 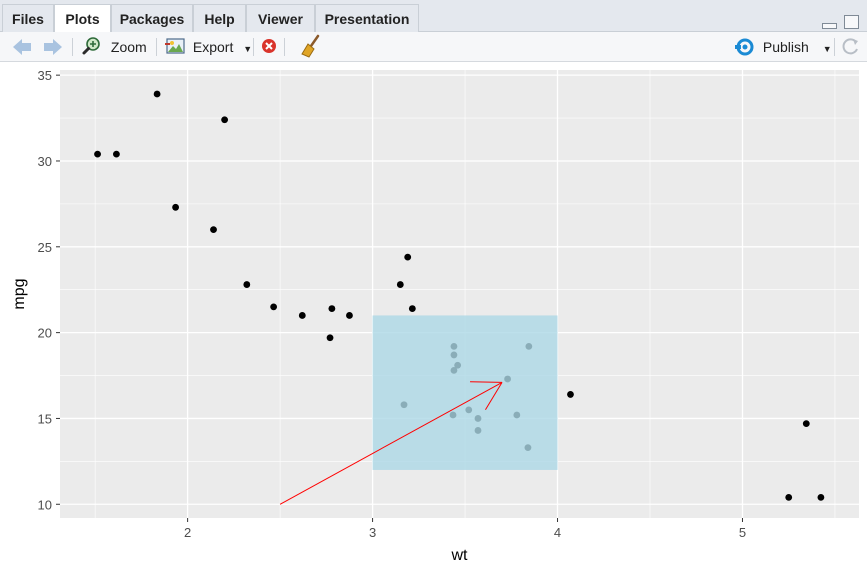 What do you see at coordinates (742, 532) in the screenshot?
I see `x-tick-label: 5` at bounding box center [742, 532].